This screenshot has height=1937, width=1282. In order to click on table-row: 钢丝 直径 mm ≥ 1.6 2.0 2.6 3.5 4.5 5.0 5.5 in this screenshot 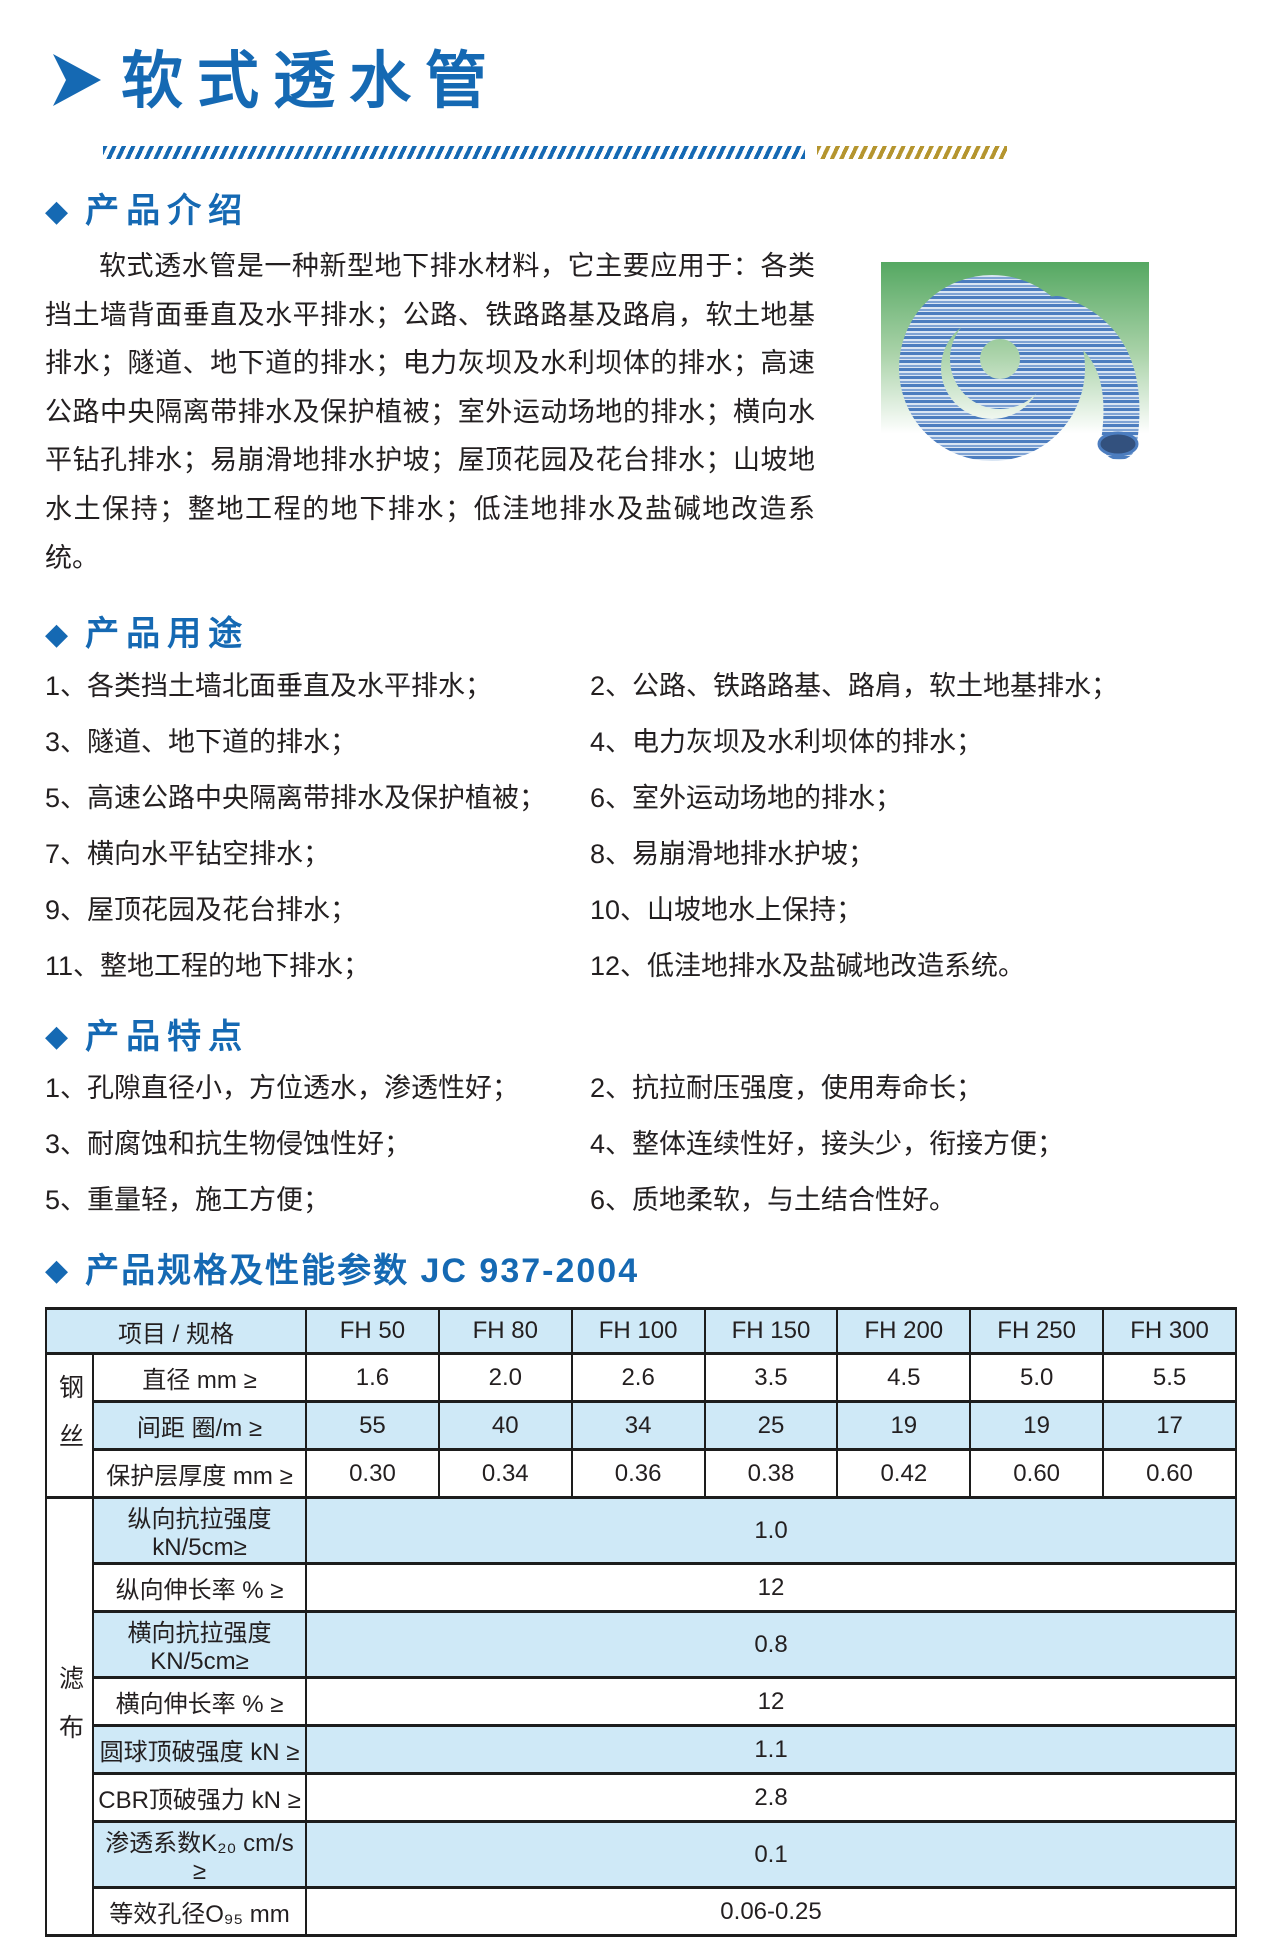, I will do `click(641, 1426)`.